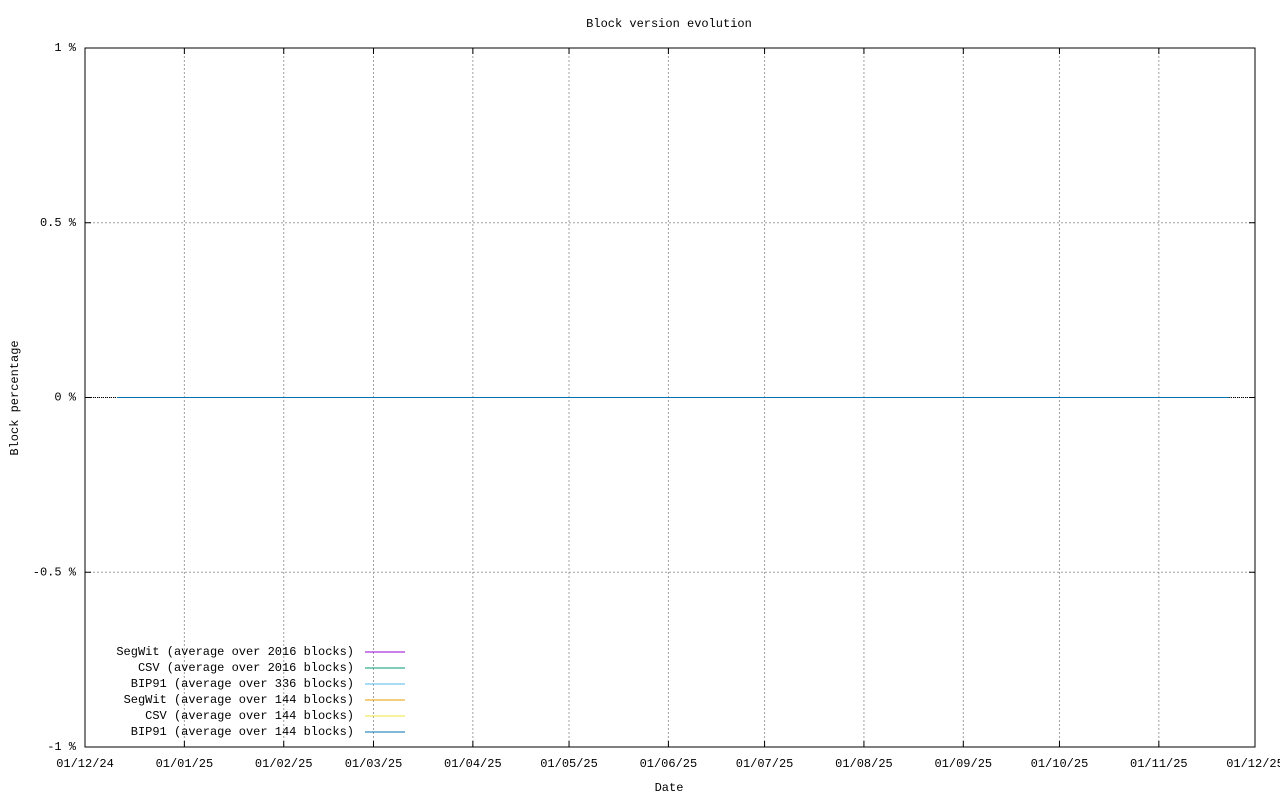 The image size is (1280, 800). What do you see at coordinates (284, 764) in the screenshot?
I see `x-tick-label: 01/02/25` at bounding box center [284, 764].